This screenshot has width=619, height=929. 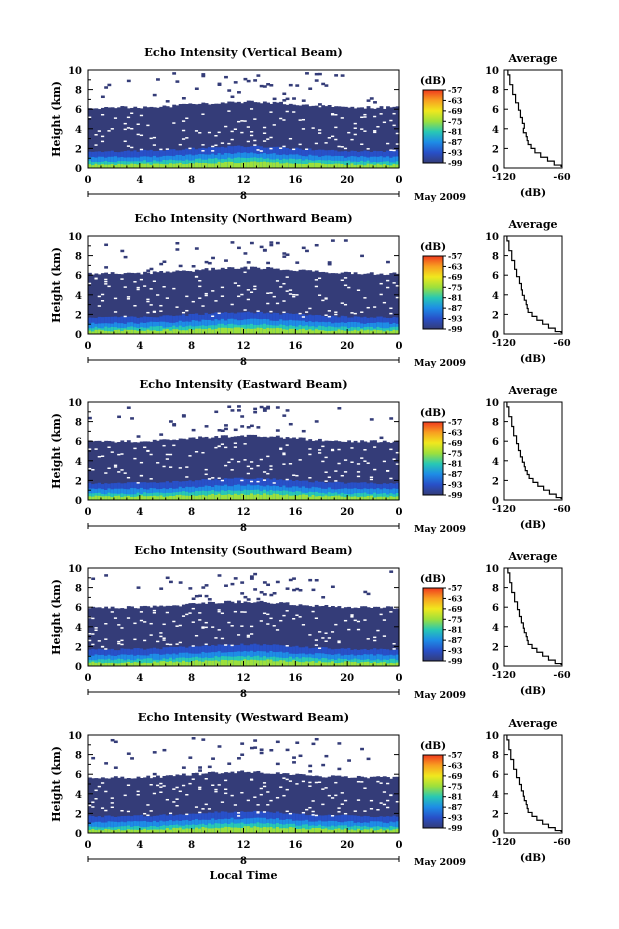 I want to click on profile-x-tick-label: -120, so click(x=504, y=842).